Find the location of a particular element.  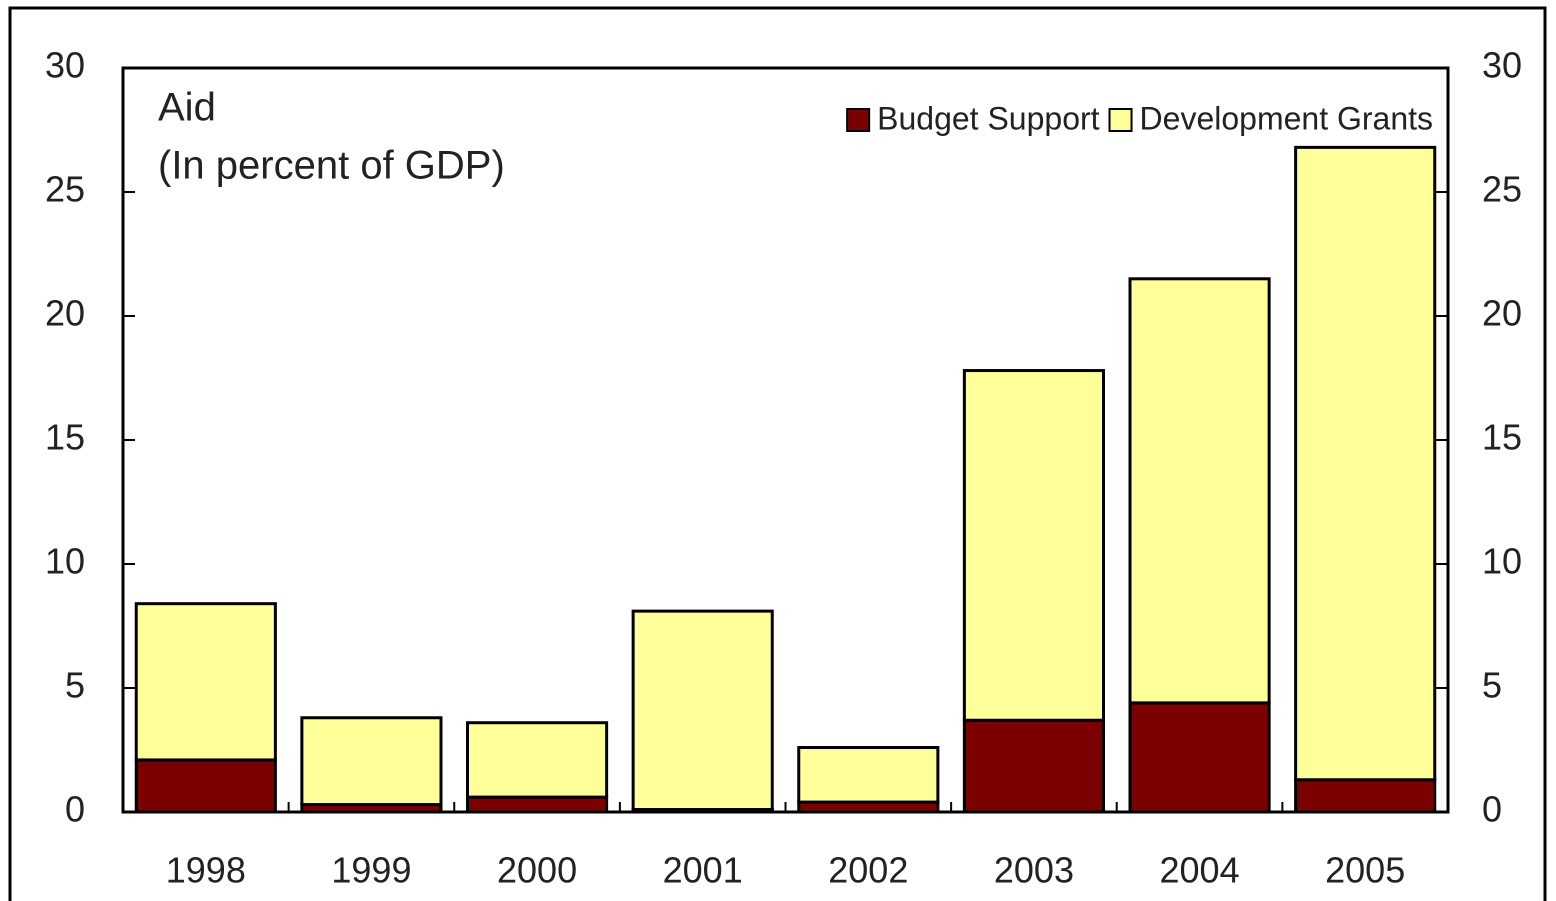

x-tick-label: 2003 is located at coordinates (1034, 870).